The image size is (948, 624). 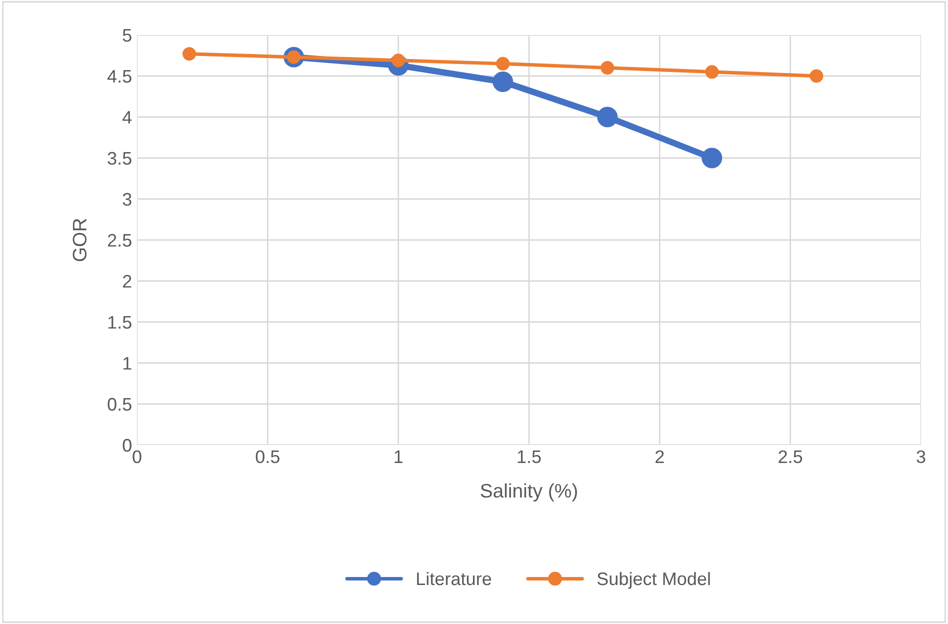 I want to click on y-tick-label: 2, so click(x=127, y=281).